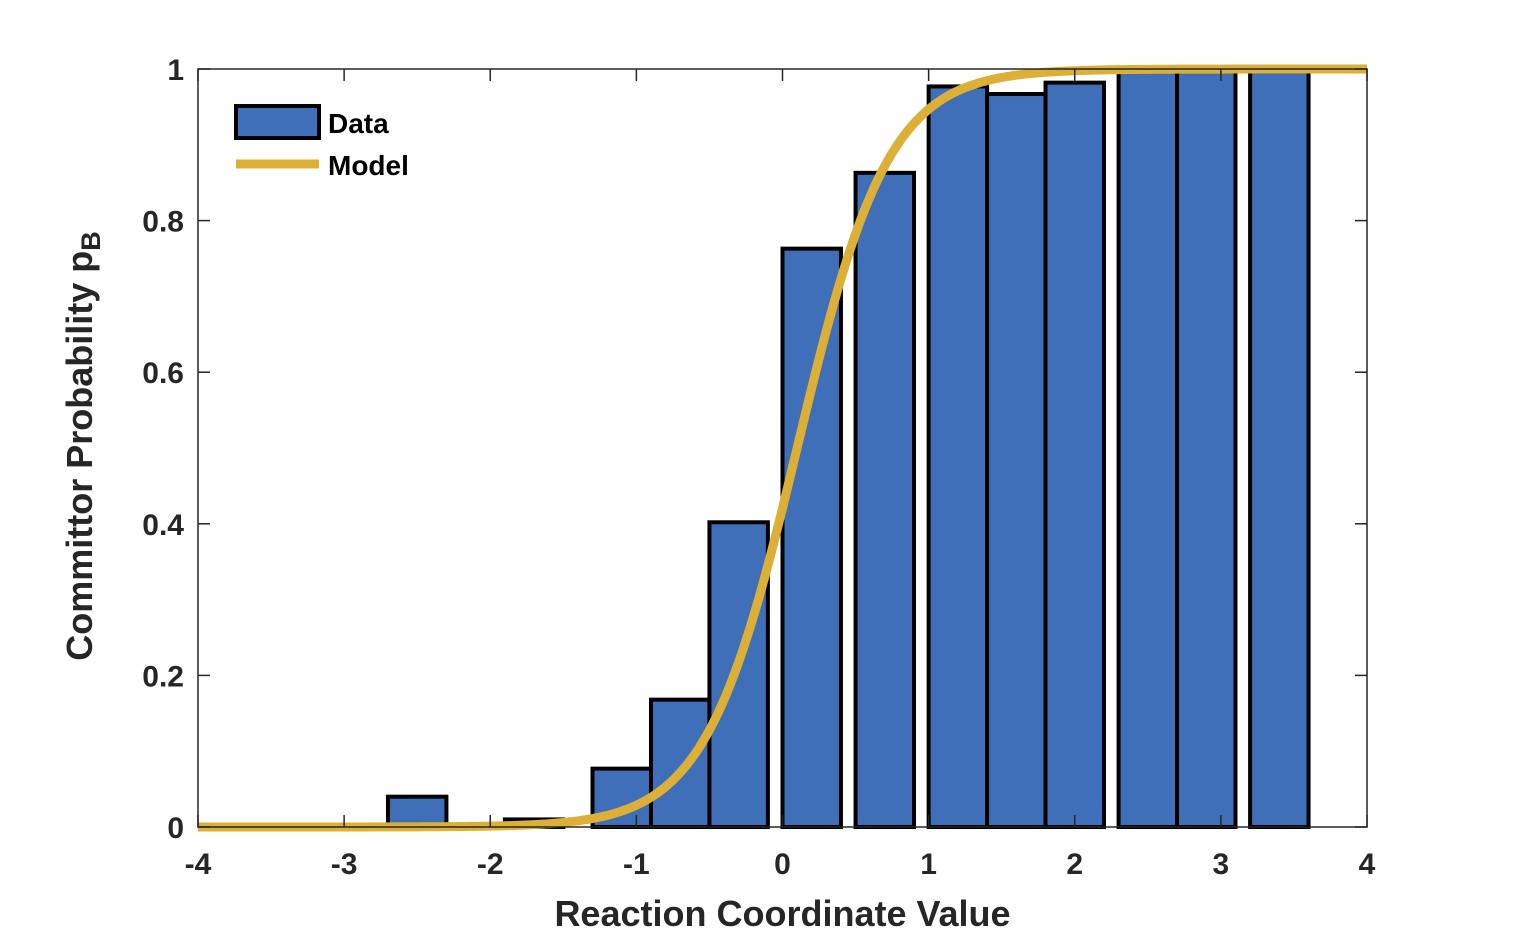  What do you see at coordinates (358, 123) in the screenshot?
I see `legend-label-data: Data` at bounding box center [358, 123].